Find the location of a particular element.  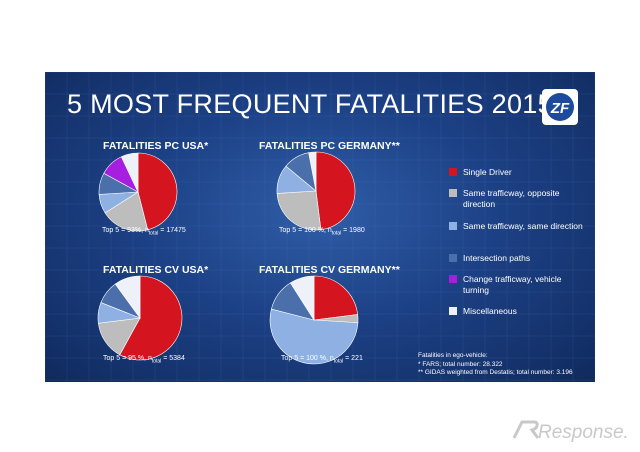

chart-title-cv-usa: FATALITIES CV USA* is located at coordinates (156, 270).